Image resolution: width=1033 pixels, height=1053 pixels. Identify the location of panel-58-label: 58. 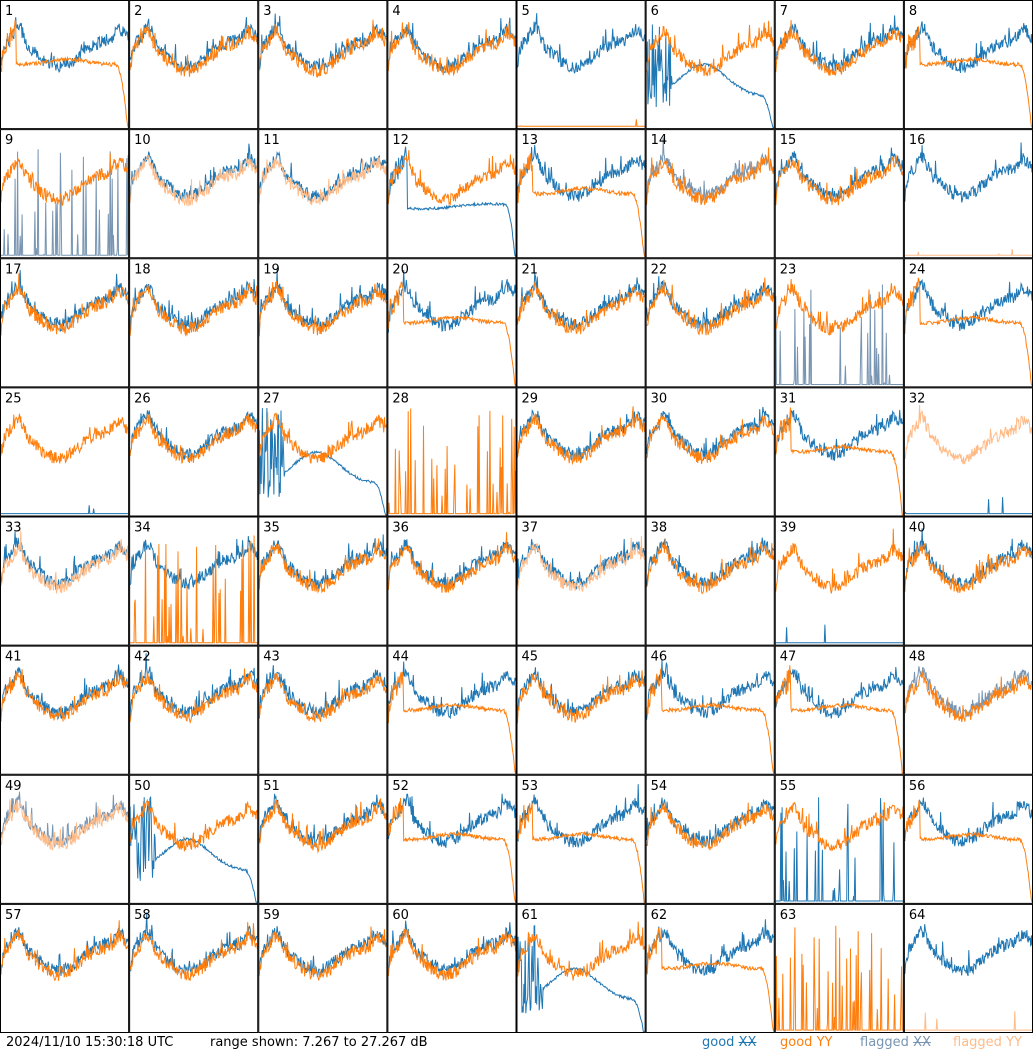
(142, 915).